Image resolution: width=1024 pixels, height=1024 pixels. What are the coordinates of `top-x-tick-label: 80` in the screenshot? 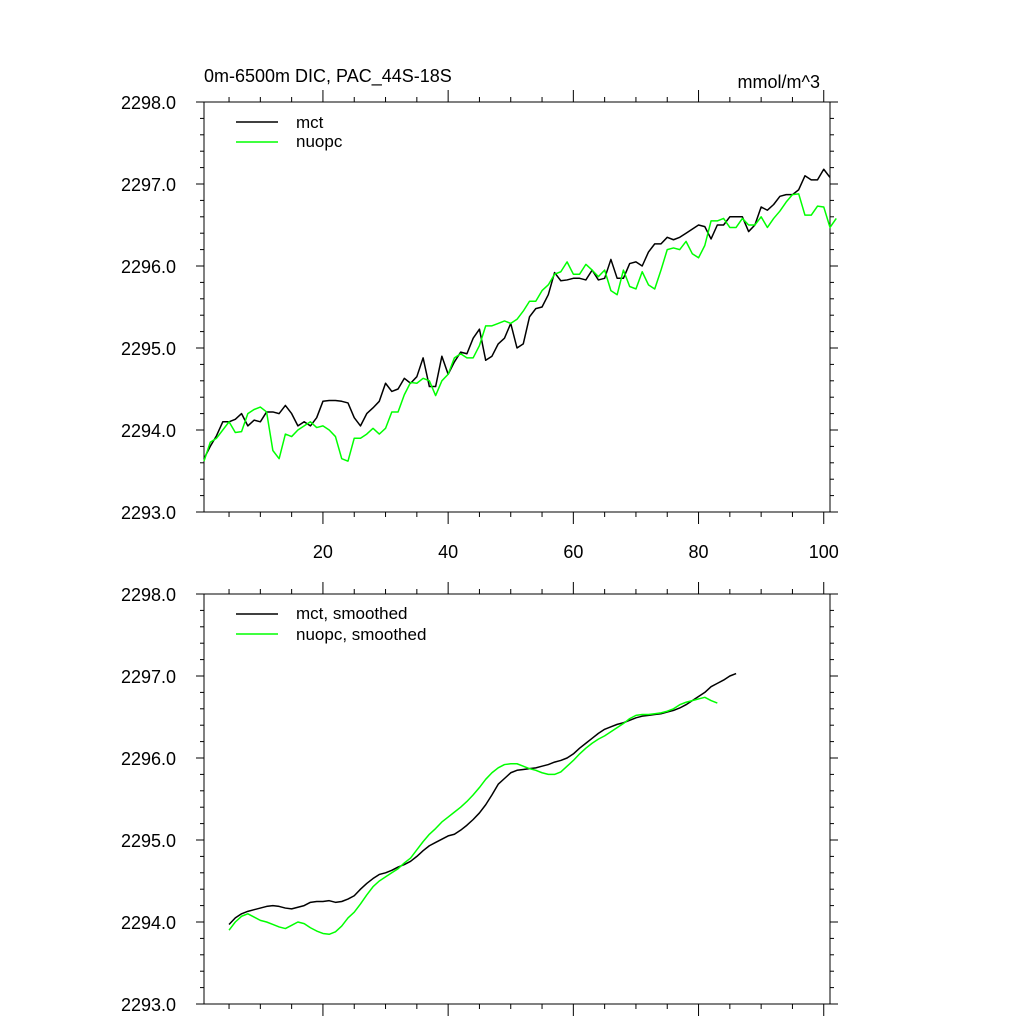 It's located at (699, 552).